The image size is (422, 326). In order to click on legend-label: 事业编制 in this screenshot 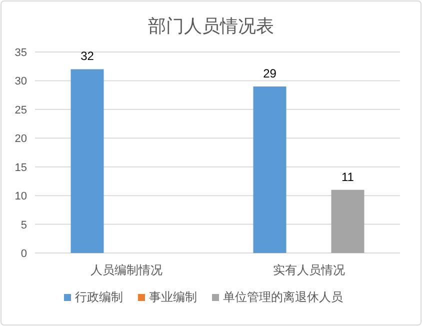, I will do `click(173, 297)`.